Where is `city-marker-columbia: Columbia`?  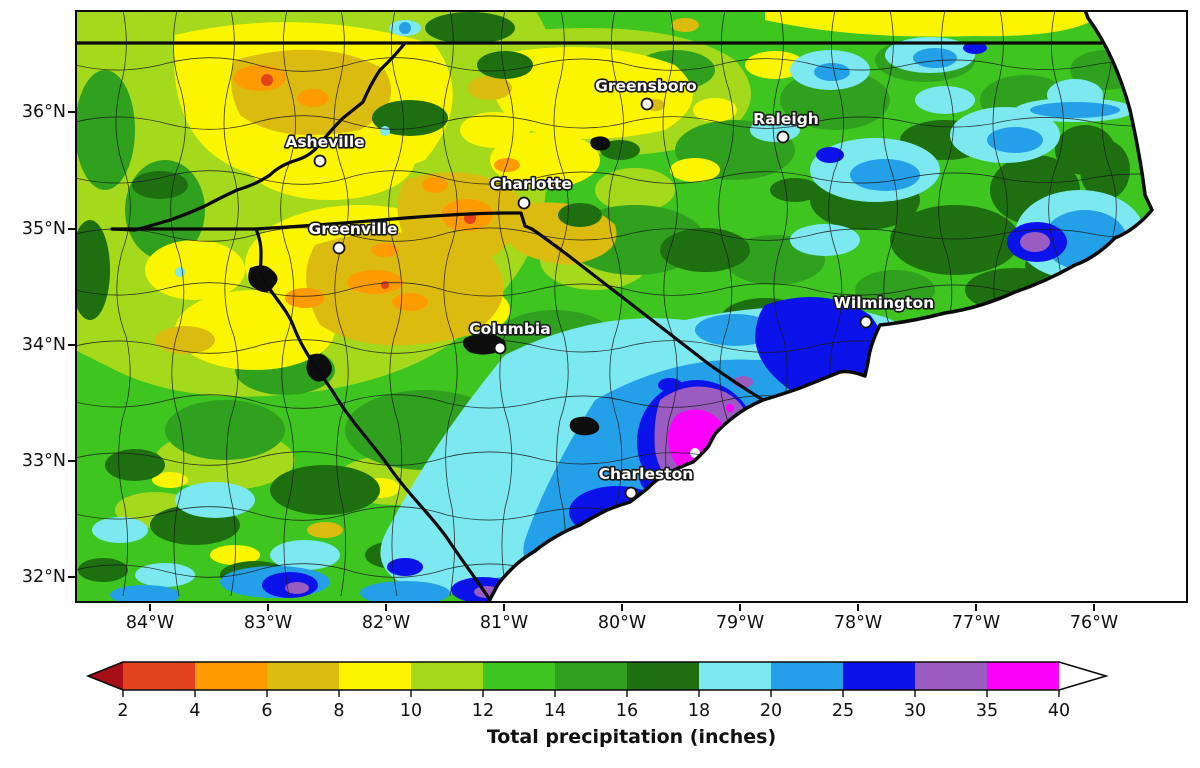
city-marker-columbia: Columbia is located at coordinates (510, 336).